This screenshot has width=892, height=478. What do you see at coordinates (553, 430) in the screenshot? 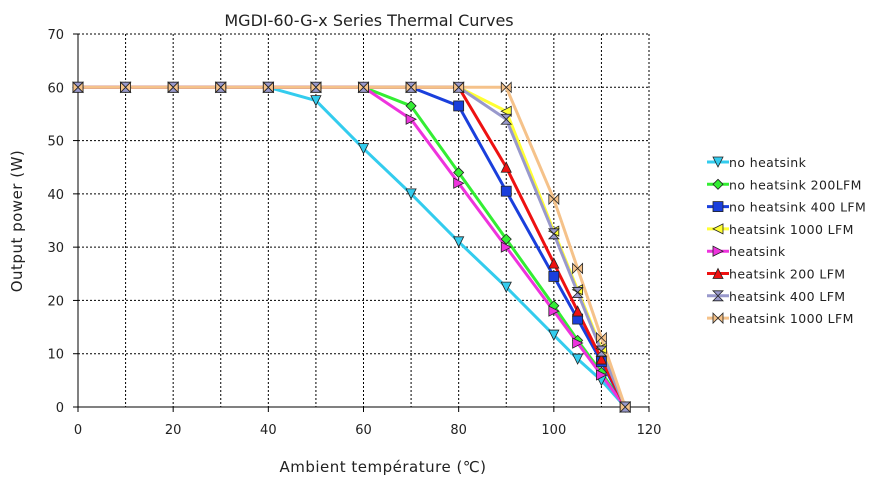
I see `x-tick-label: 100` at bounding box center [553, 430].